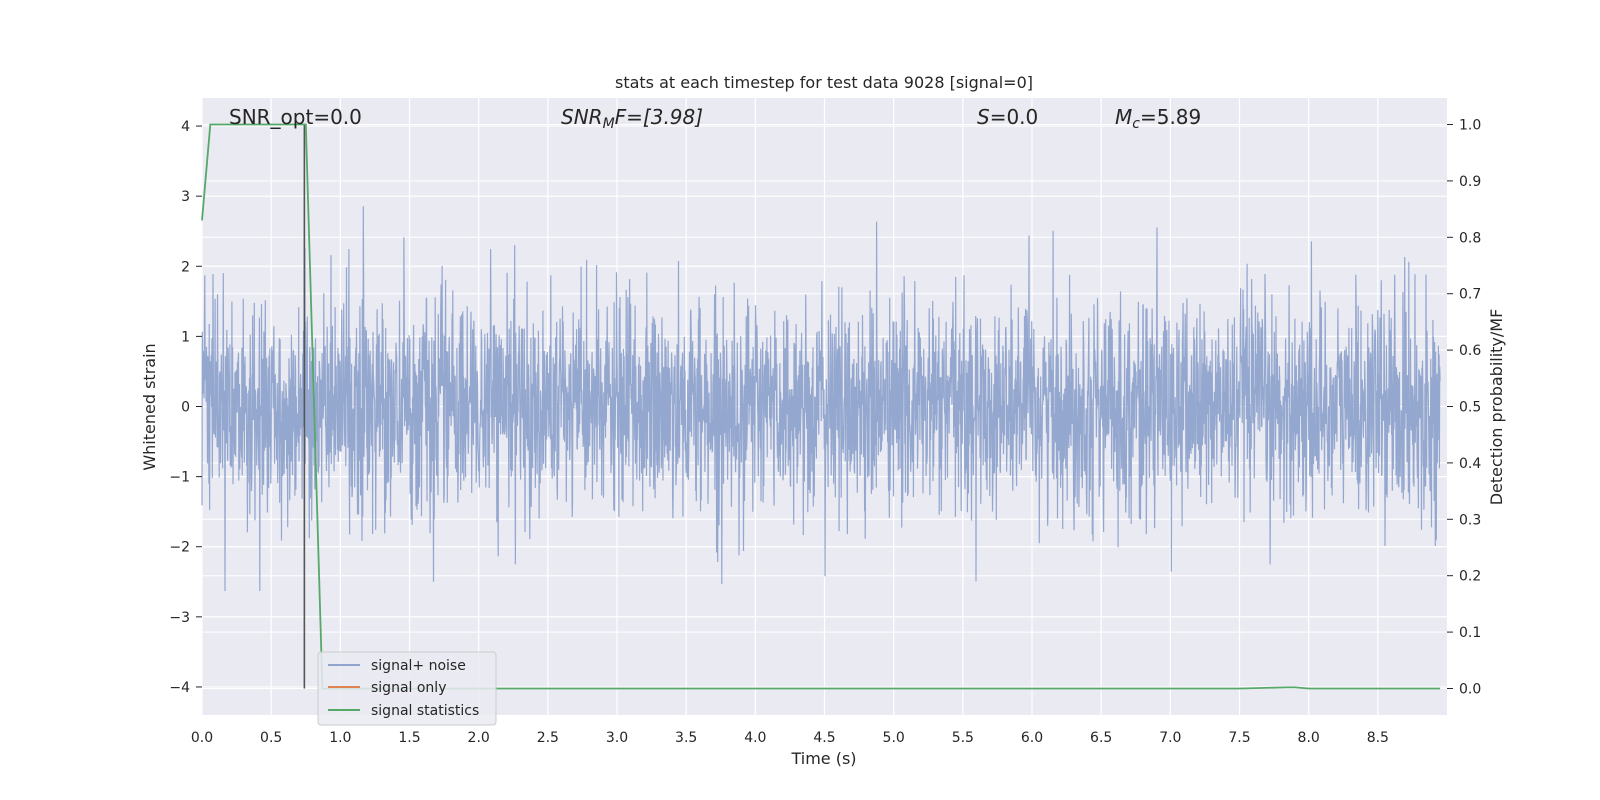 This screenshot has height=800, width=1600. What do you see at coordinates (1470, 633) in the screenshot?
I see `y-right-tick-label: 0.1` at bounding box center [1470, 633].